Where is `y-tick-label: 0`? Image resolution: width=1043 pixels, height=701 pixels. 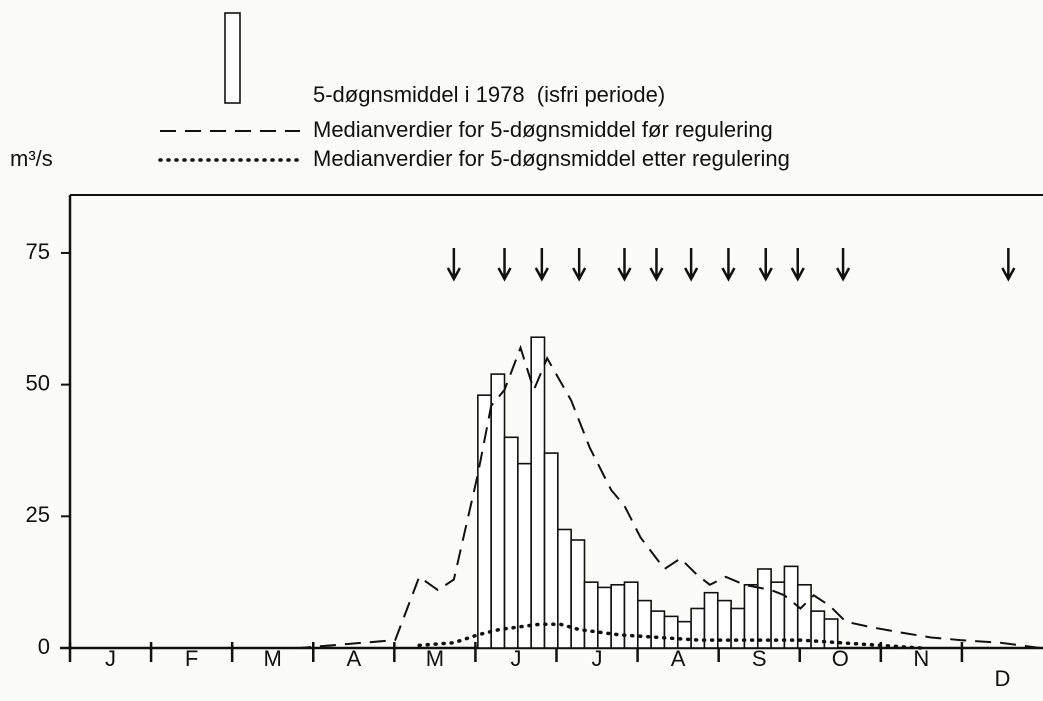 y-tick-label: 0 is located at coordinates (44, 646).